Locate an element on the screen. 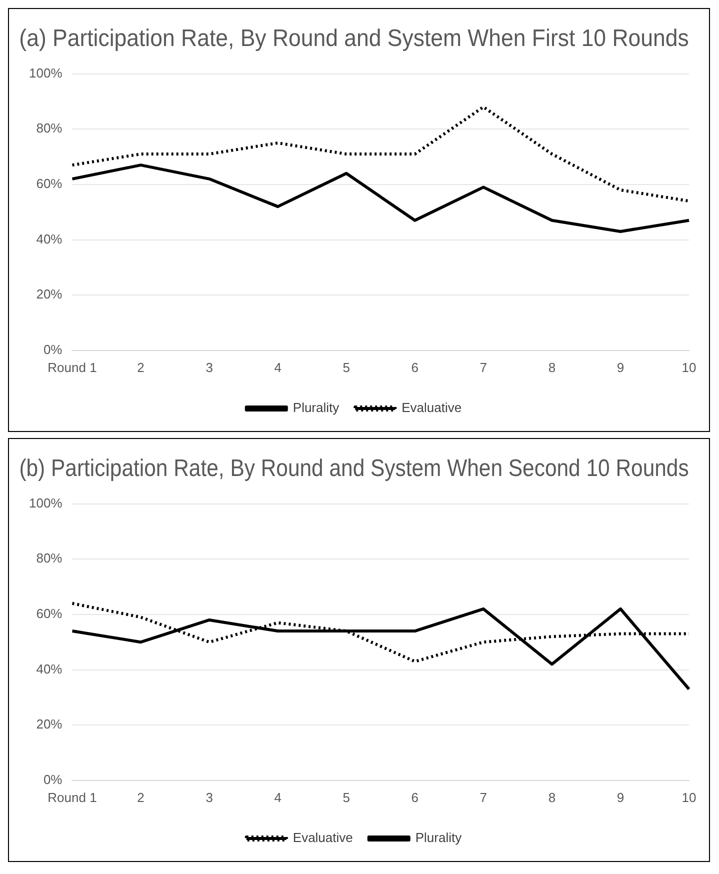 The width and height of the screenshot is (719, 874). chart-title: (a) Participation Rate, By Round and System When First 10 Rounds is located at coordinates (354, 38).